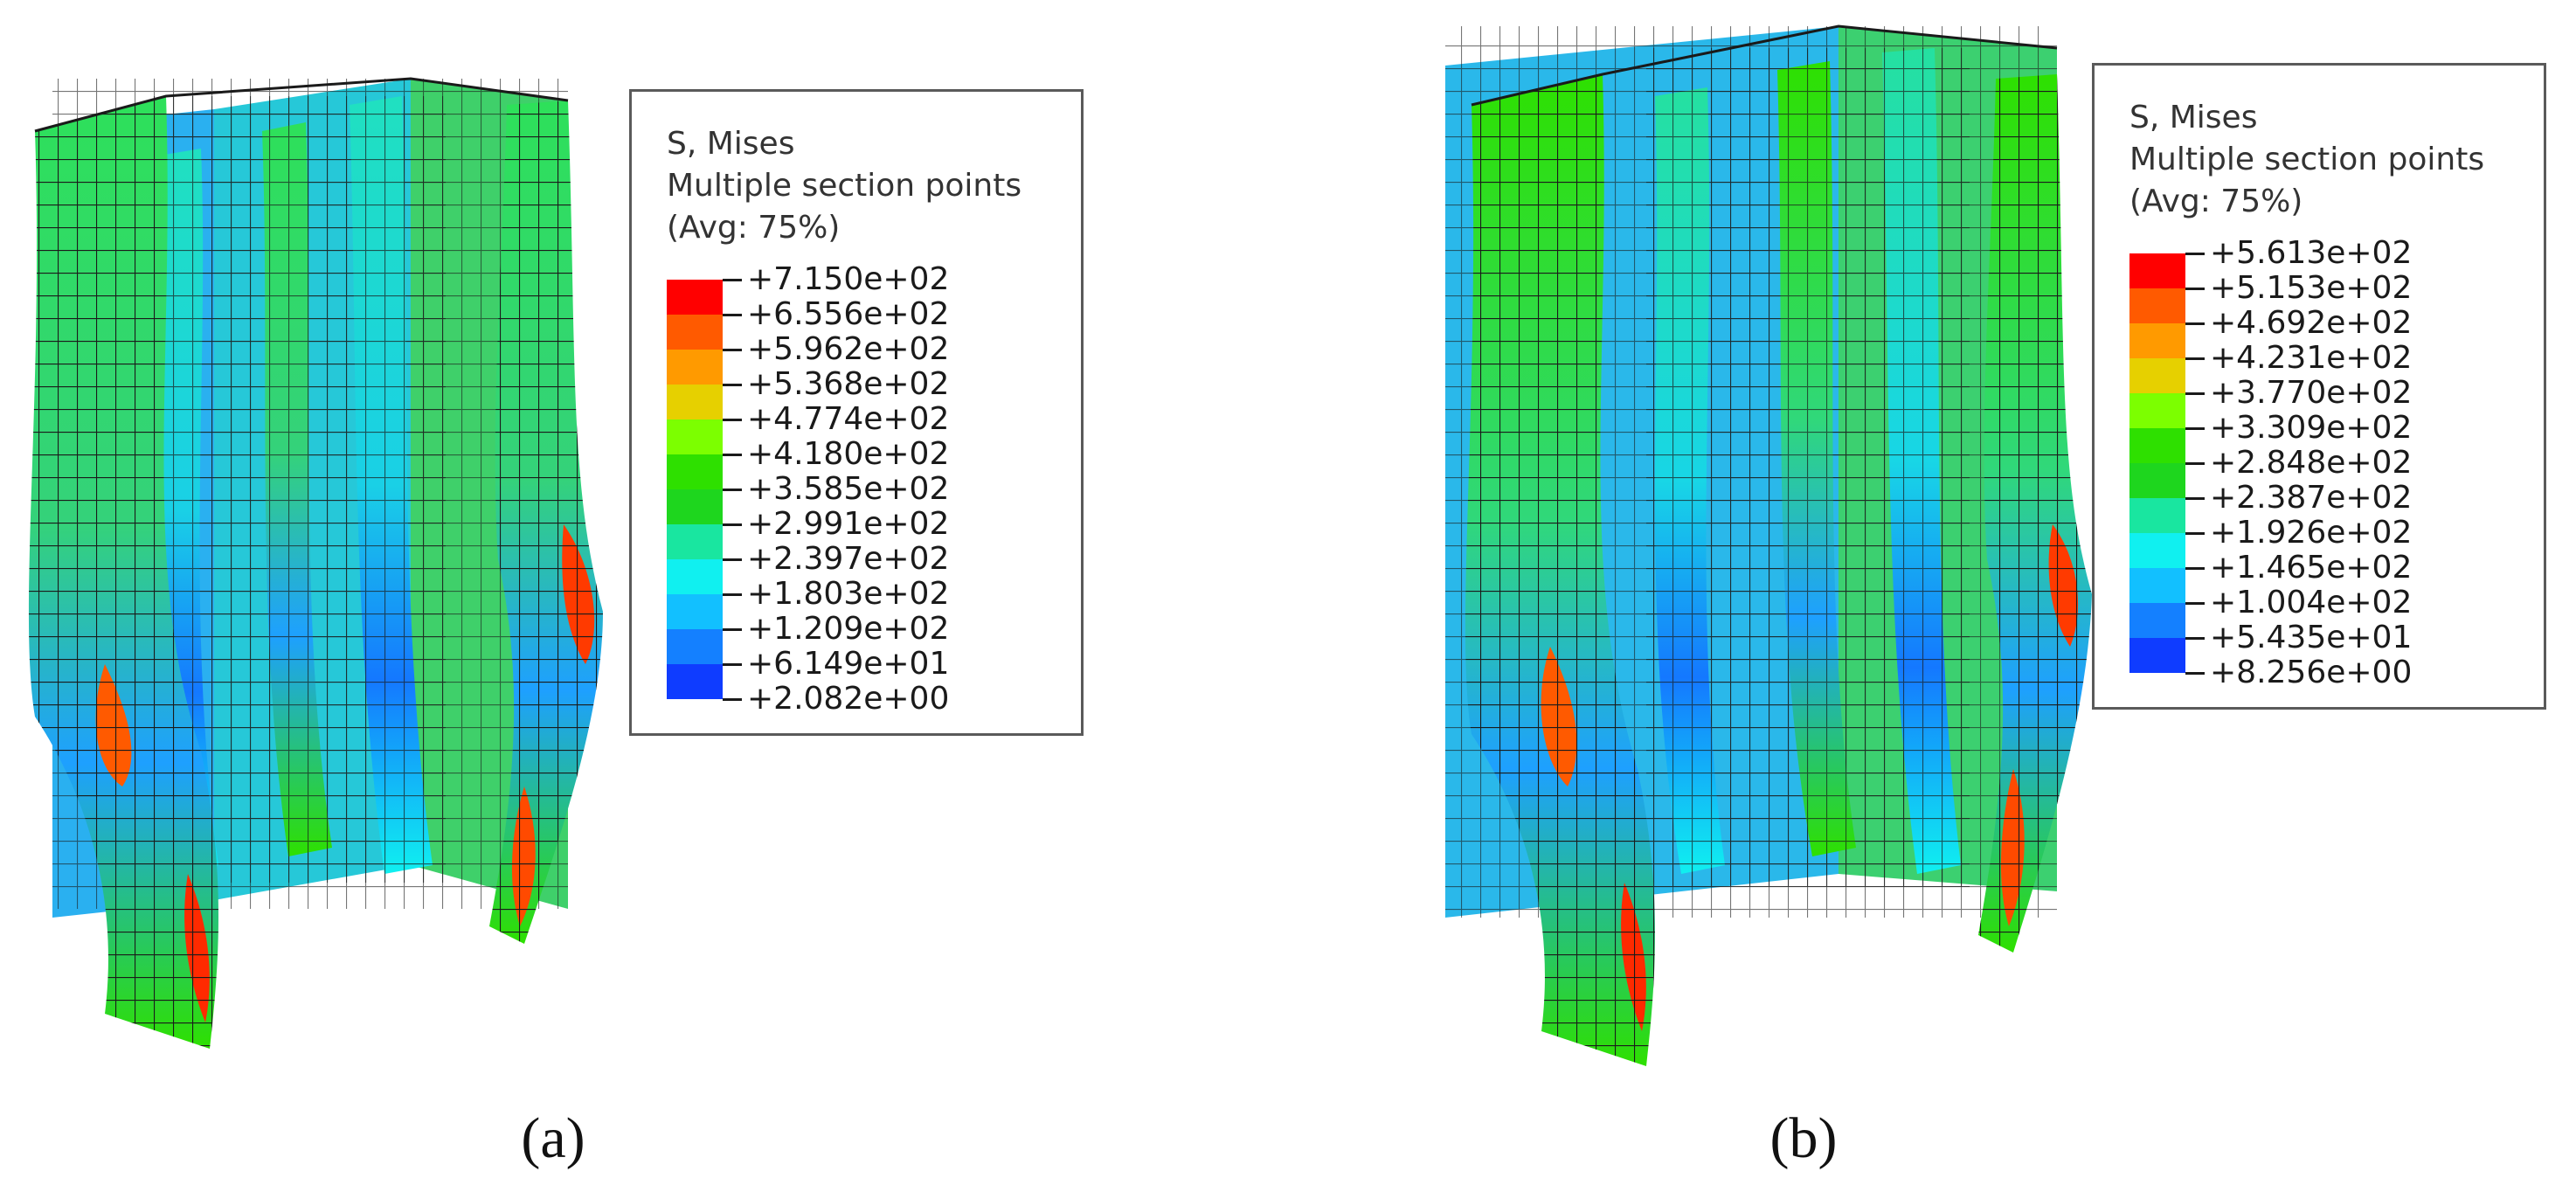 This screenshot has width=2576, height=1199. What do you see at coordinates (848, 629) in the screenshot?
I see `legend-value: +1.209e+02` at bounding box center [848, 629].